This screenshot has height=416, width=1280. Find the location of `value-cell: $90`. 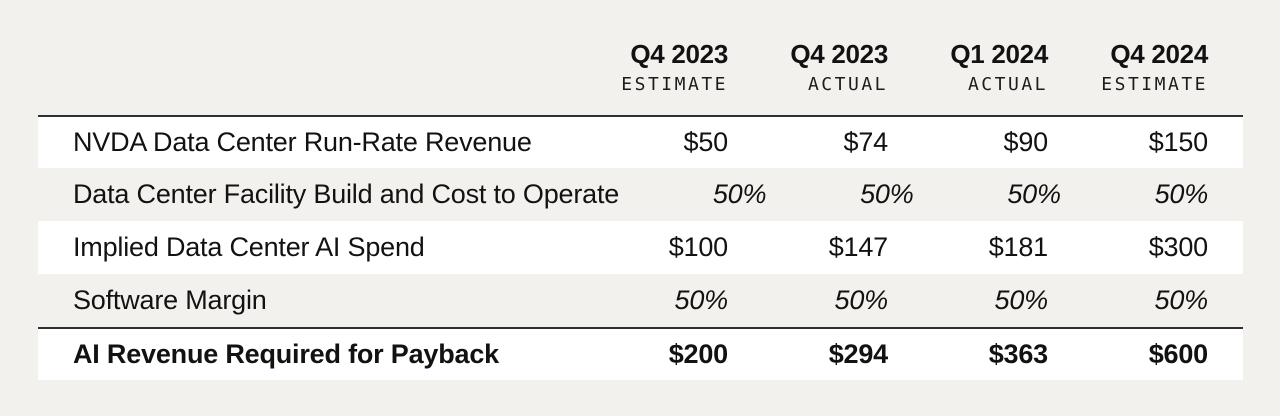

value-cell: $90 is located at coordinates (1026, 142).